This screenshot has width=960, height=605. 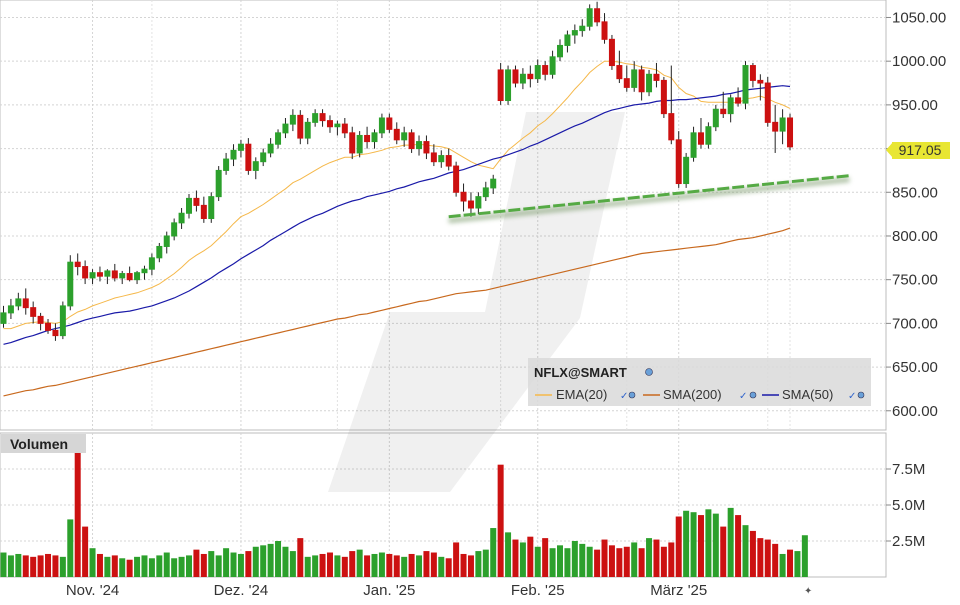 I want to click on x-axis-label: Feb. '25, so click(x=538, y=590).